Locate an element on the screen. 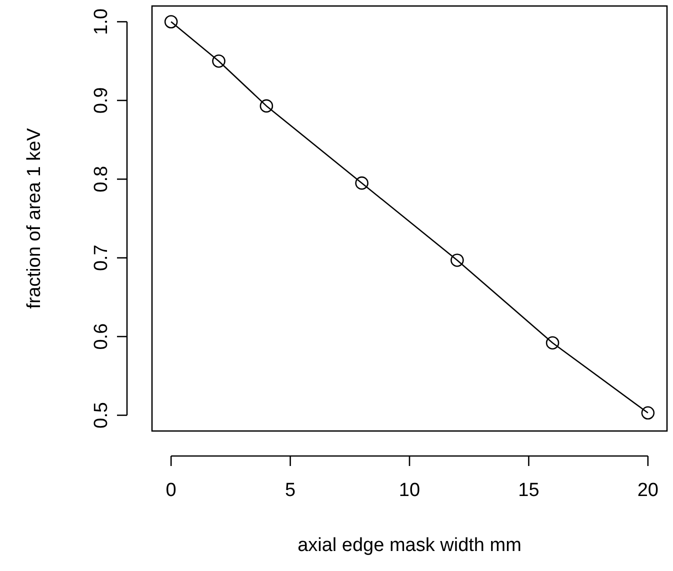  y-tick-label: 0.9 is located at coordinates (101, 100).